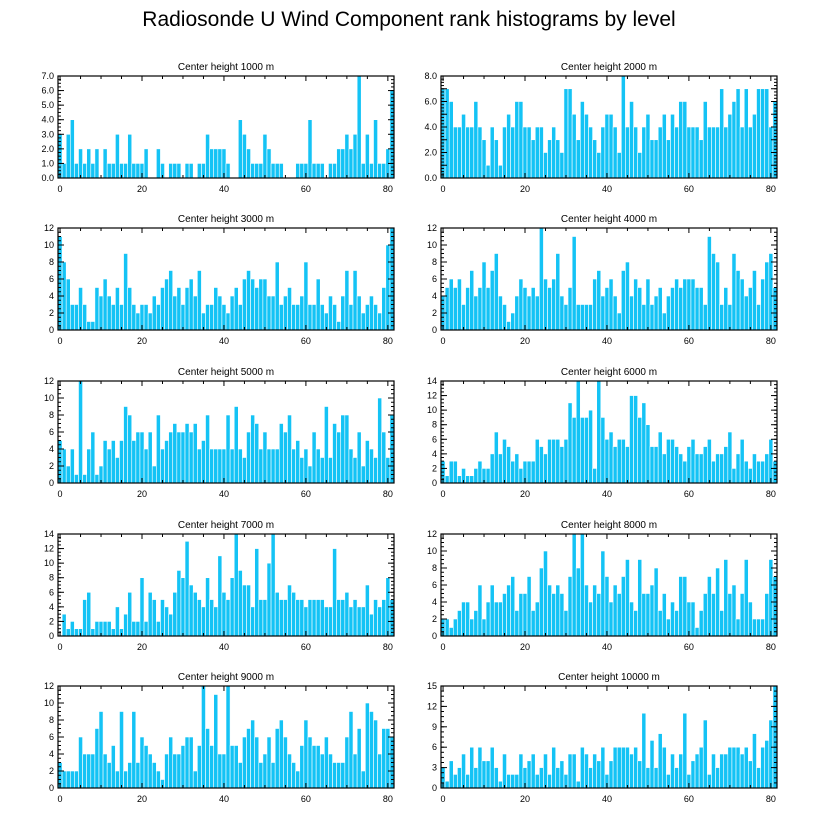  Describe the element at coordinates (430, 102) in the screenshot. I see `y-tick-label: 6.0` at that location.